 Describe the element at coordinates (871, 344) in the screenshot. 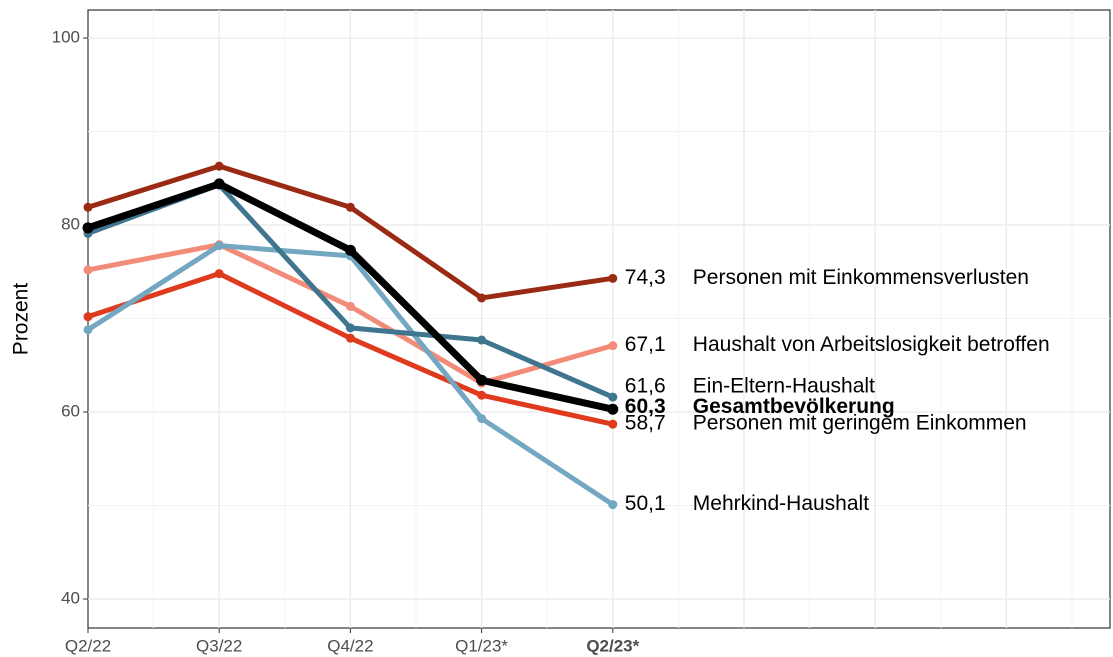

I see `series-label: Haushalt von Arbeitslosigkeit betroffen` at that location.